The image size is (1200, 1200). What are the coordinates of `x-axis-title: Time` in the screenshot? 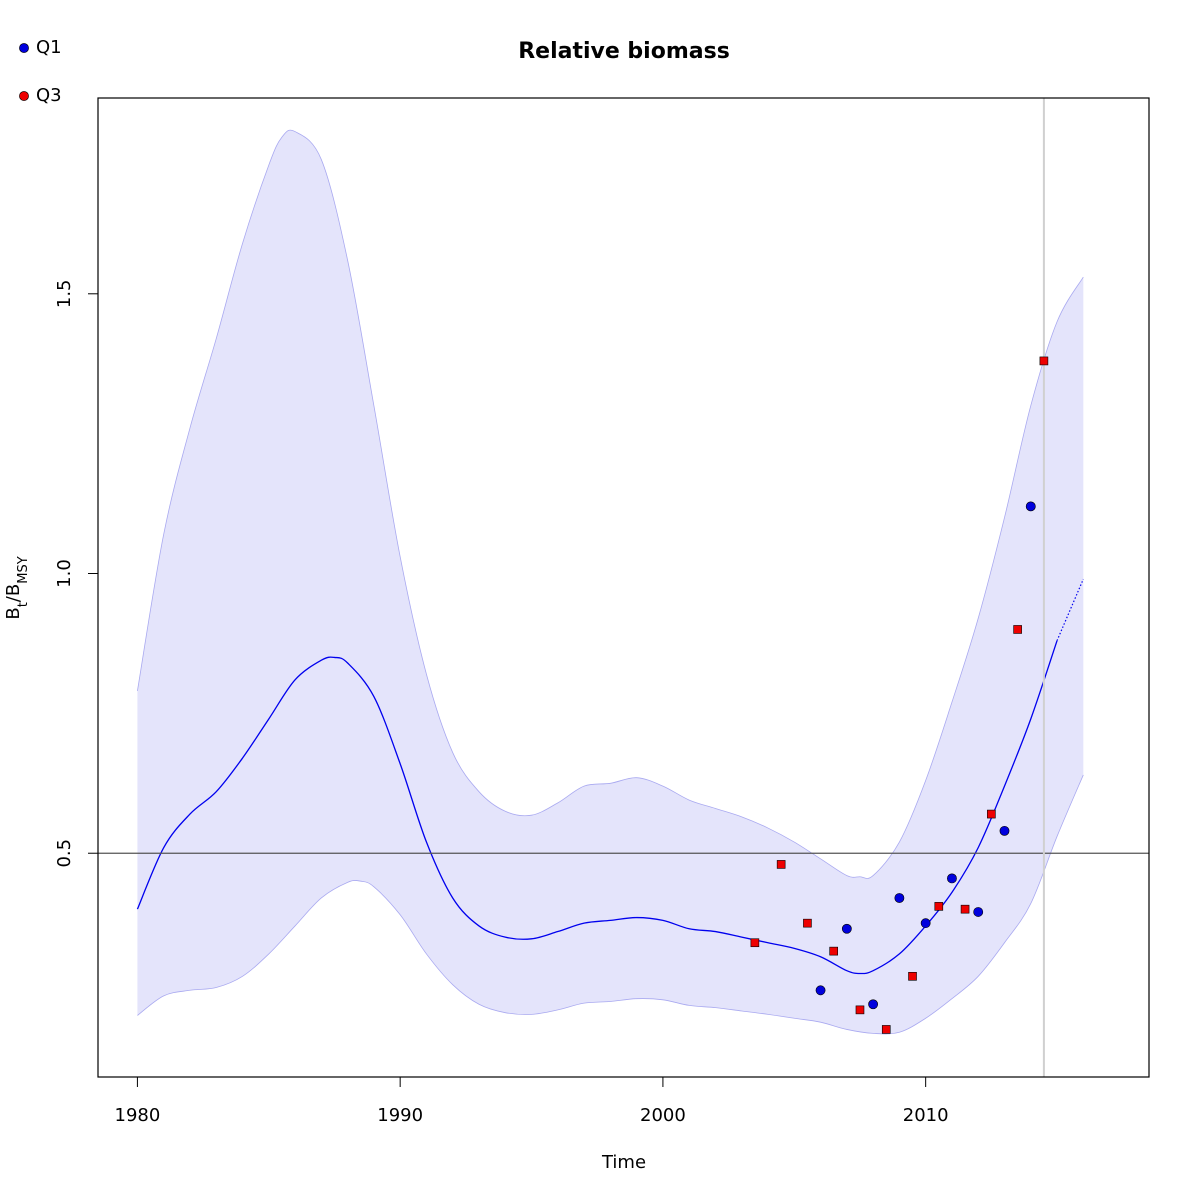 It's located at (623, 1162).